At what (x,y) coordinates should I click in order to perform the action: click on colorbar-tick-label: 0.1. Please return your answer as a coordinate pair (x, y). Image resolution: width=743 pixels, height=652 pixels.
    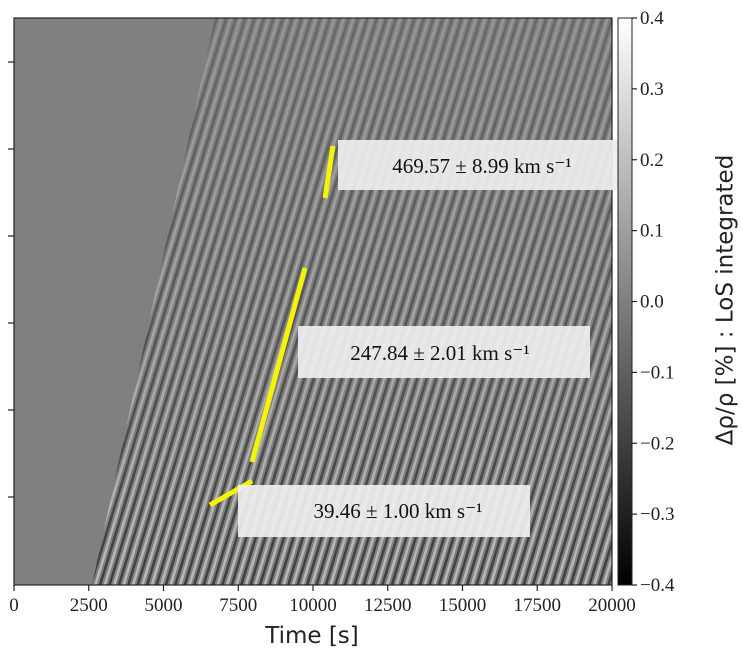
    Looking at the image, I should click on (652, 231).